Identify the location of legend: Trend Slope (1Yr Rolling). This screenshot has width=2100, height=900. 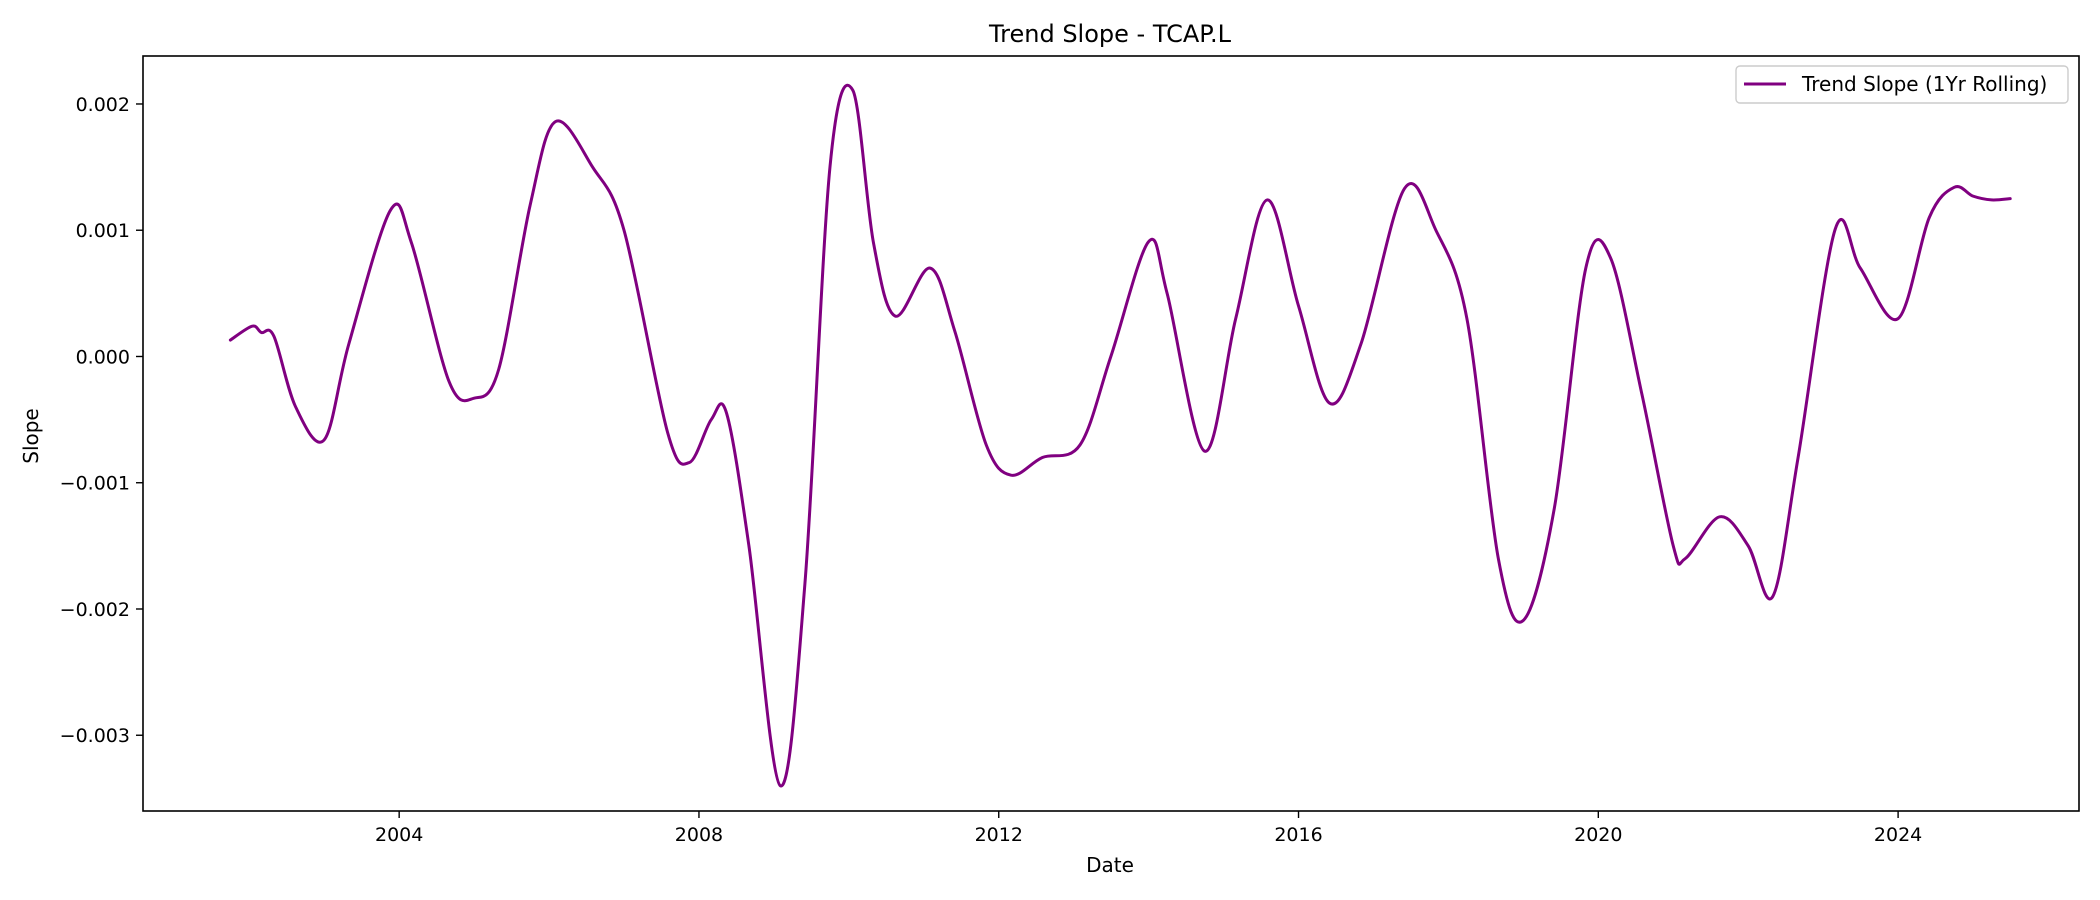
(1902, 84).